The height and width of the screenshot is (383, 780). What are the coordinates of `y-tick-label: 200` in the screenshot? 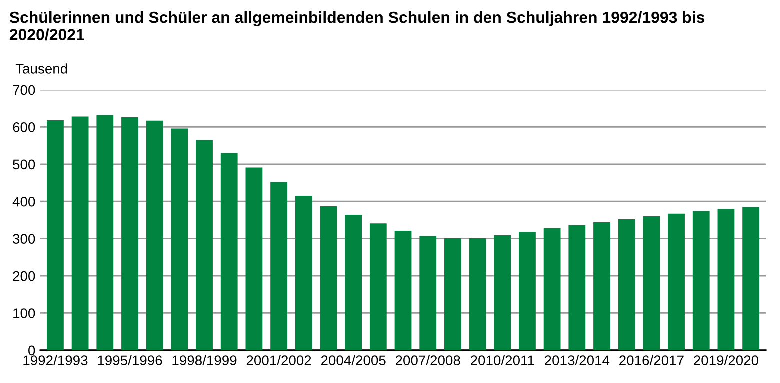 It's located at (24, 276).